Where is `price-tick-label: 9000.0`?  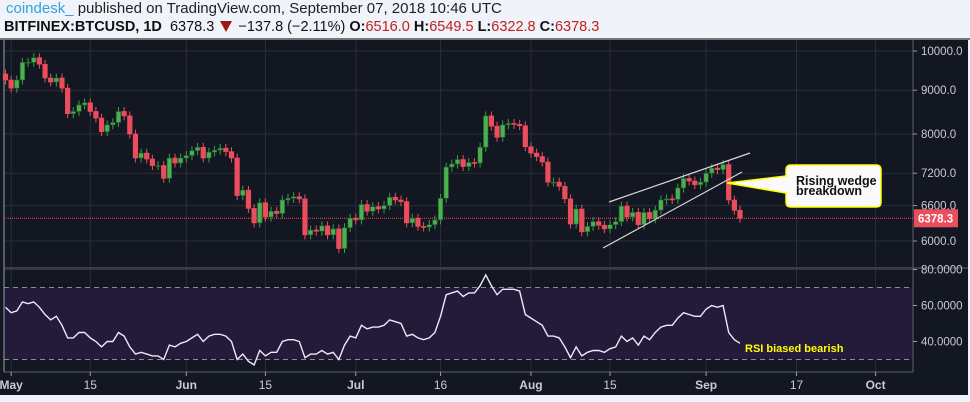 price-tick-label: 9000.0 is located at coordinates (938, 91).